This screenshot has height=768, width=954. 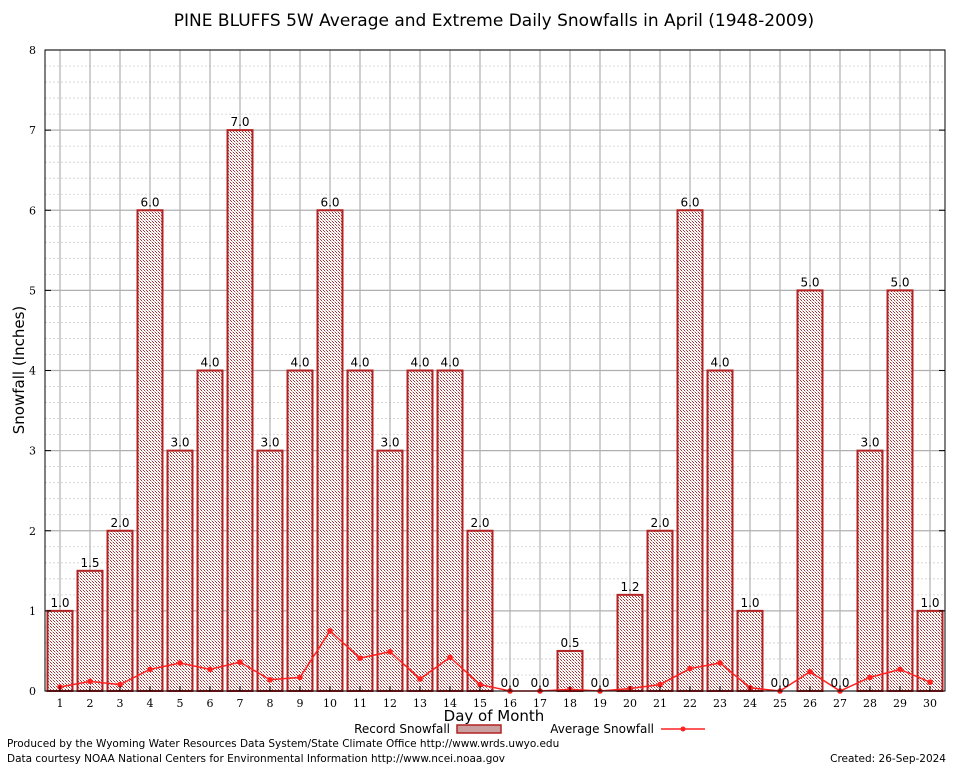 What do you see at coordinates (480, 703) in the screenshot?
I see `x-tick-label: 15` at bounding box center [480, 703].